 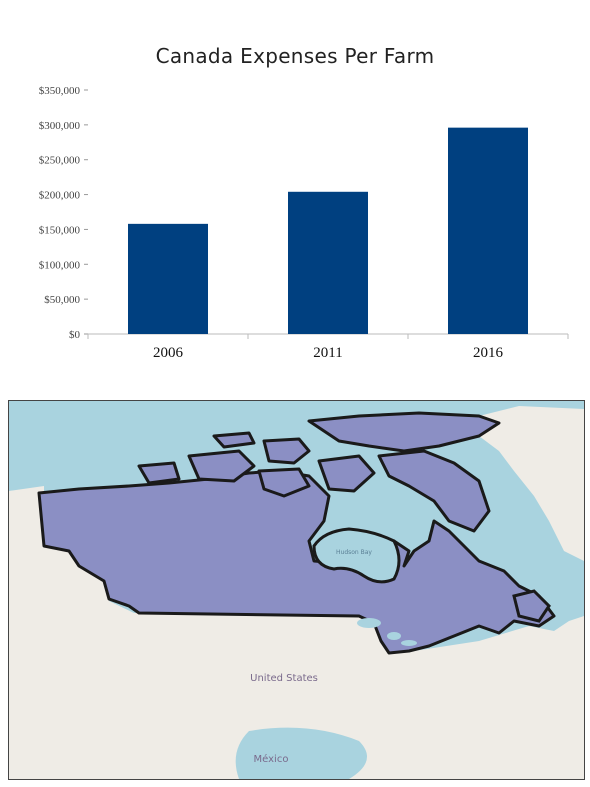 What do you see at coordinates (60, 196) in the screenshot?
I see `y-tick-label: $200,000` at bounding box center [60, 196].